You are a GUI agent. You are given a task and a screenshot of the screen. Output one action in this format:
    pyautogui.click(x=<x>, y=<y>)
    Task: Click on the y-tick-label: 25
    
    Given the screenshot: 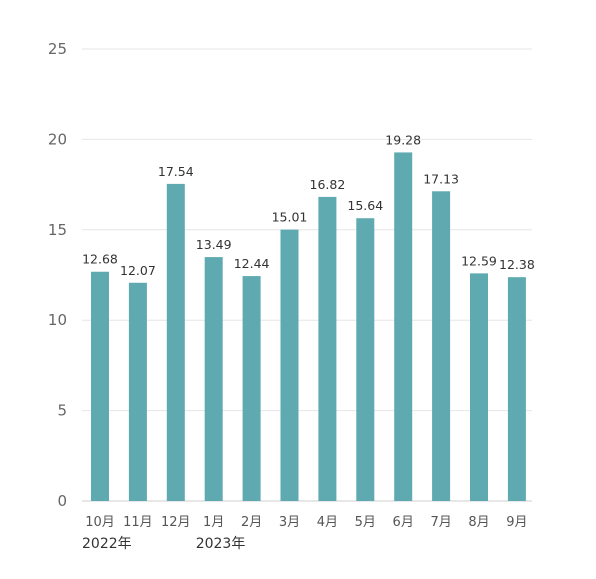 What is the action you would take?
    pyautogui.click(x=57, y=49)
    